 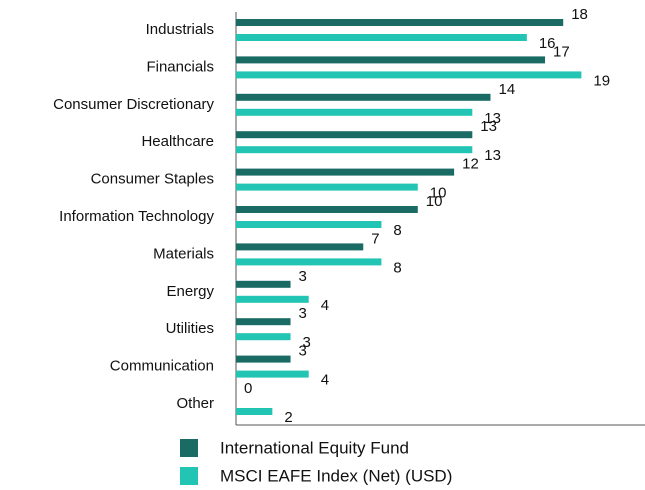 What do you see at coordinates (470, 164) in the screenshot?
I see `value-label: 12` at bounding box center [470, 164].